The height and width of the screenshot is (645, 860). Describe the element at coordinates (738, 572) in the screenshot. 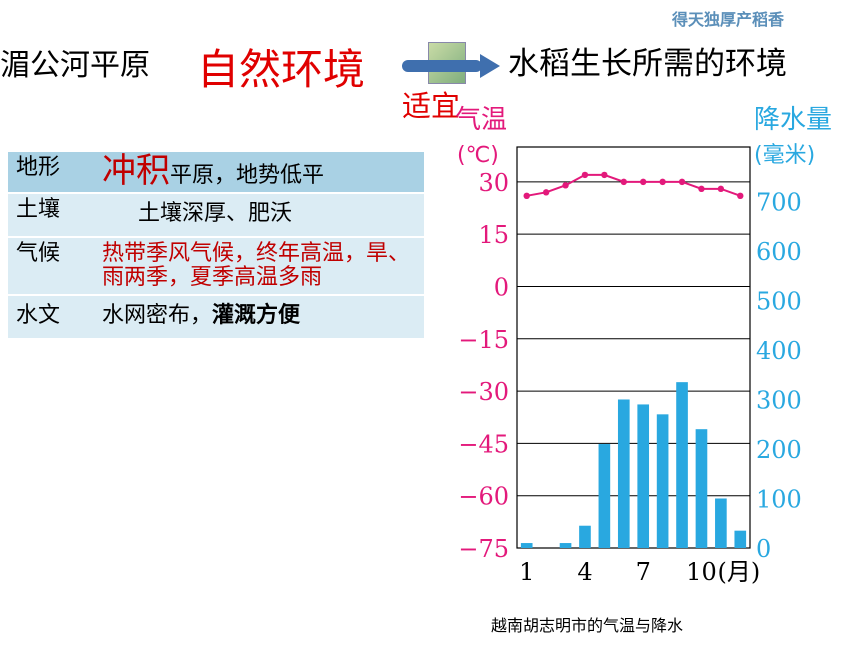

I see `x-axis-unit: (月)` at that location.